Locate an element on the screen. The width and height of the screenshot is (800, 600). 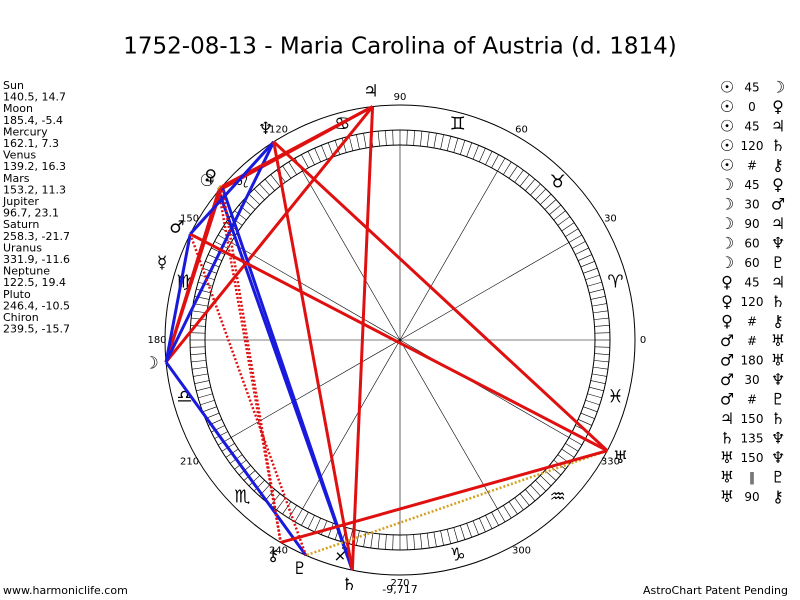
bottom-value: -9,717 is located at coordinates (399, 589).